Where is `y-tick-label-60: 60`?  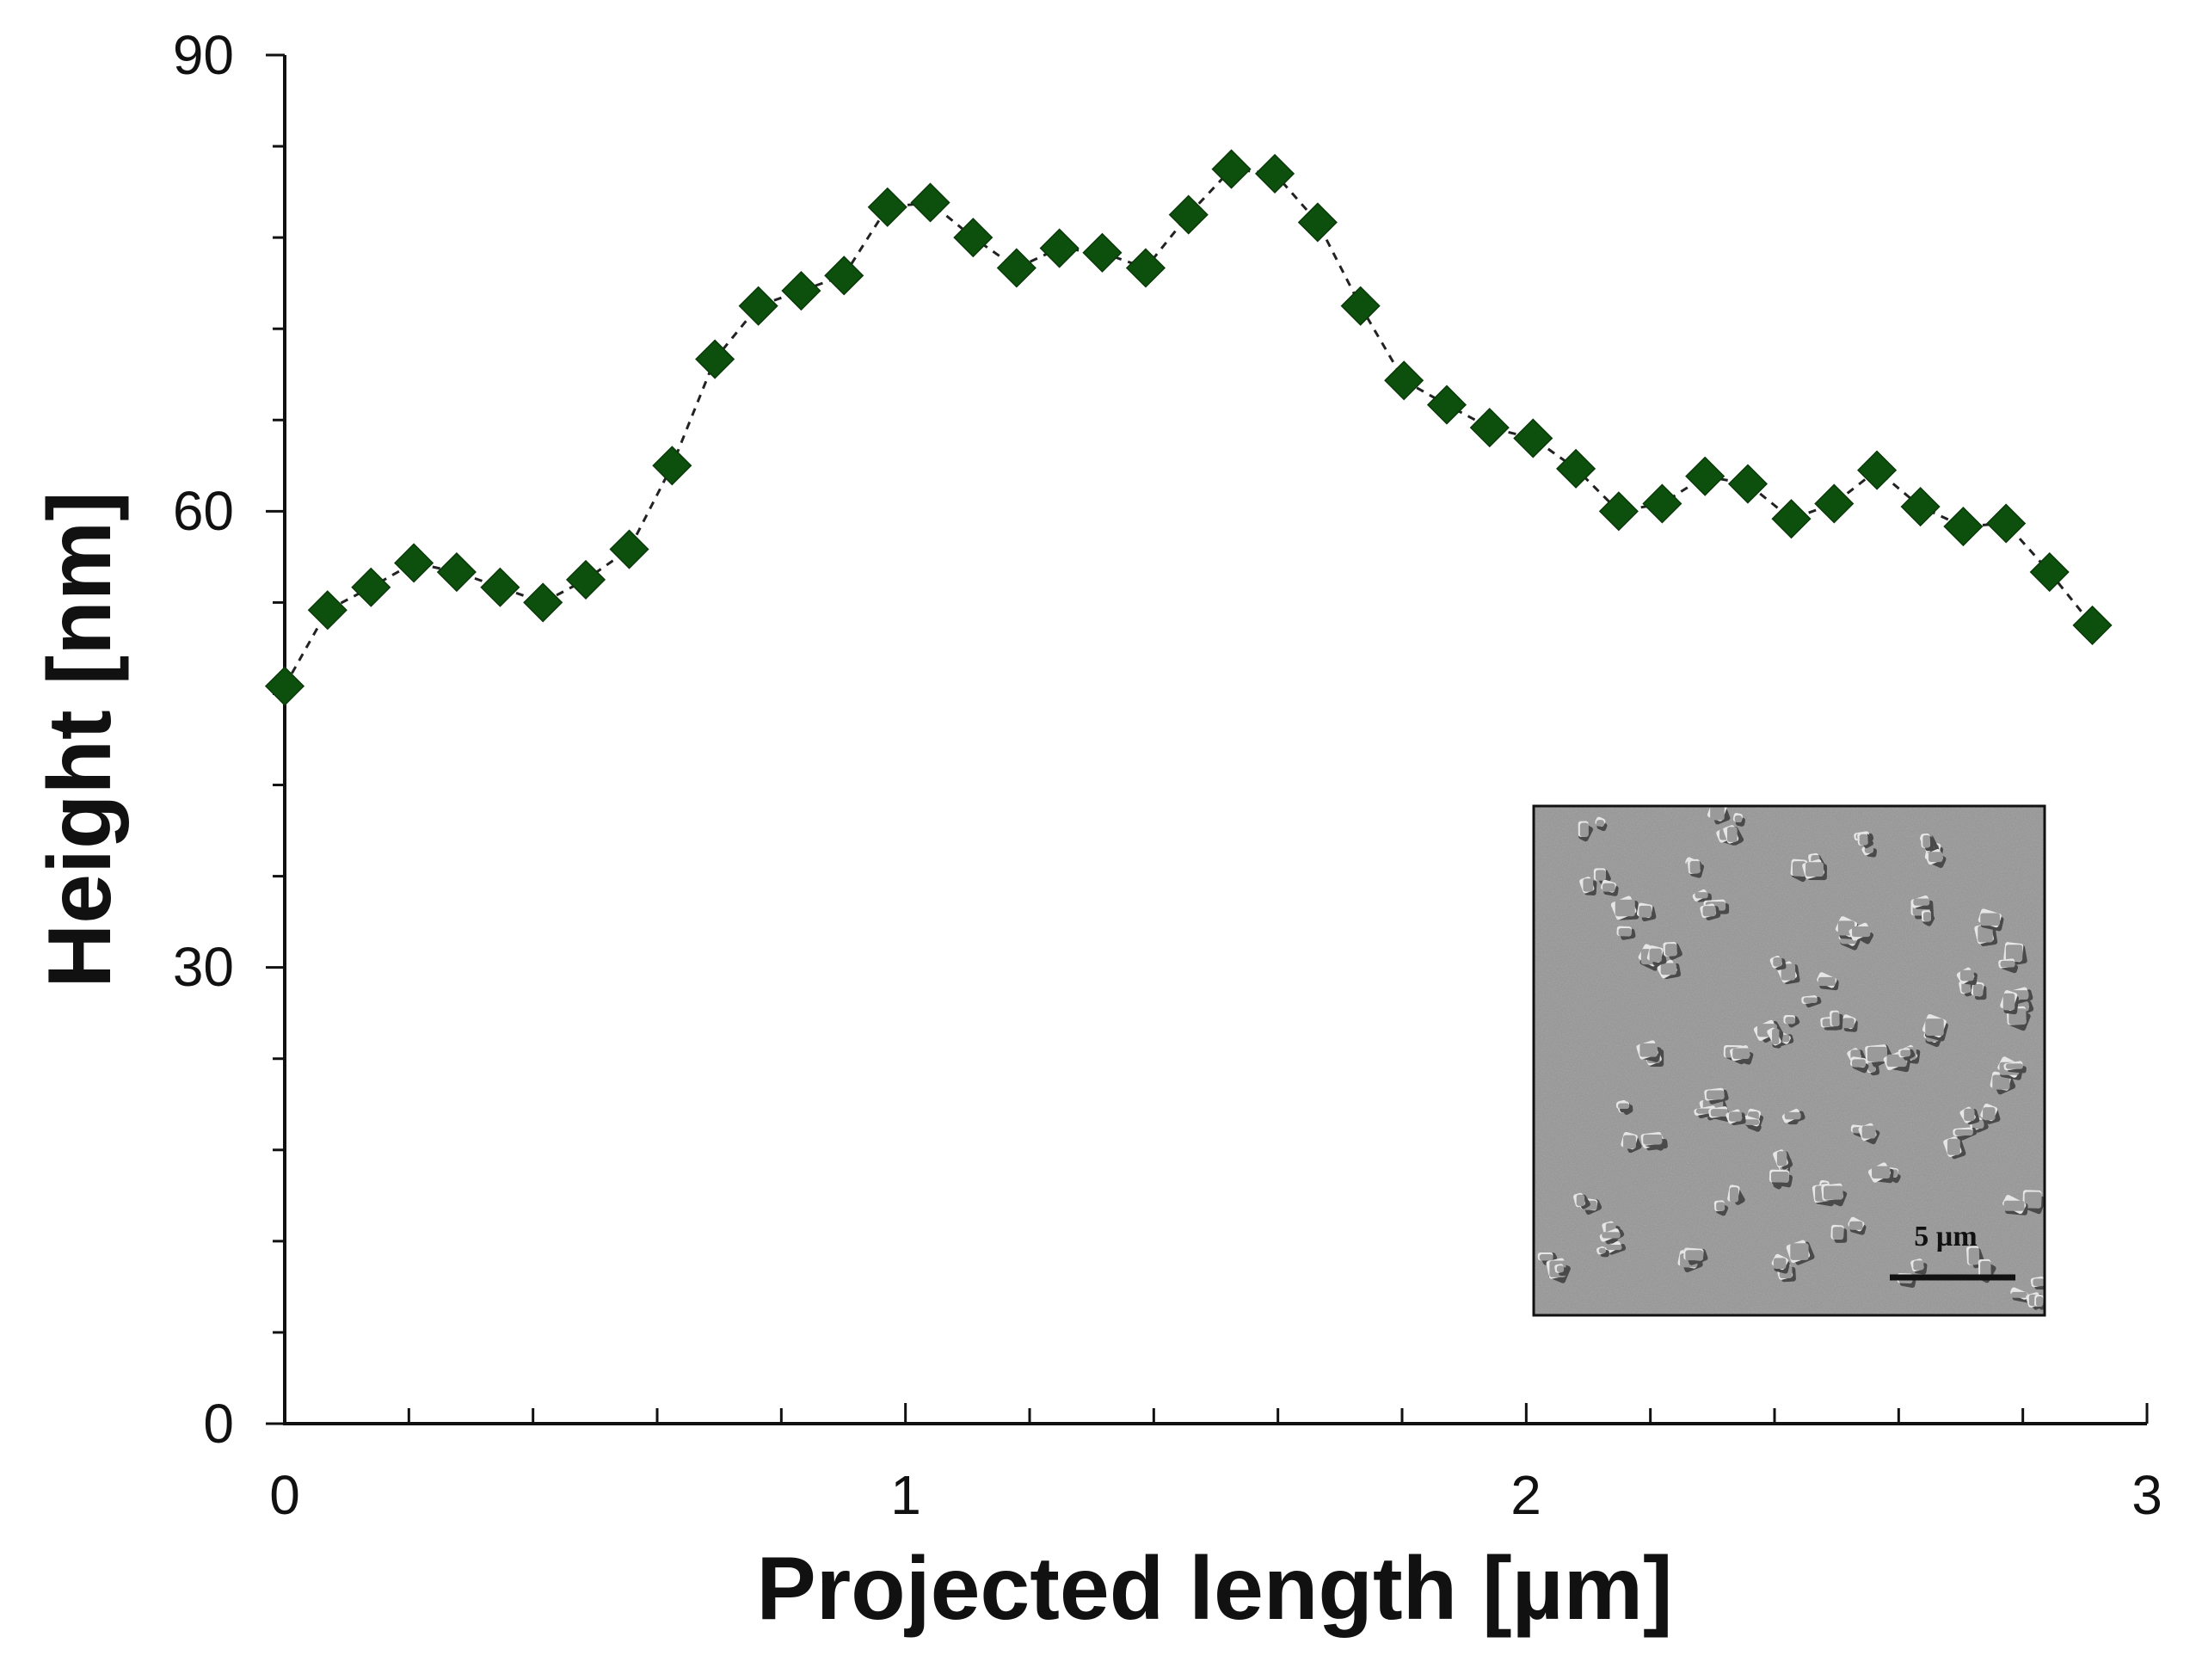
y-tick-label-60: 60 is located at coordinates (203, 511).